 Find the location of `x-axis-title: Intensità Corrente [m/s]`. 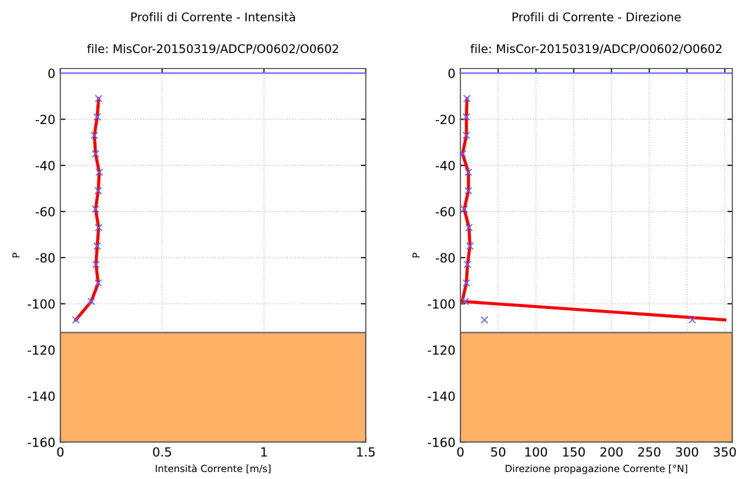

x-axis-title: Intensità Corrente [m/s] is located at coordinates (213, 469).